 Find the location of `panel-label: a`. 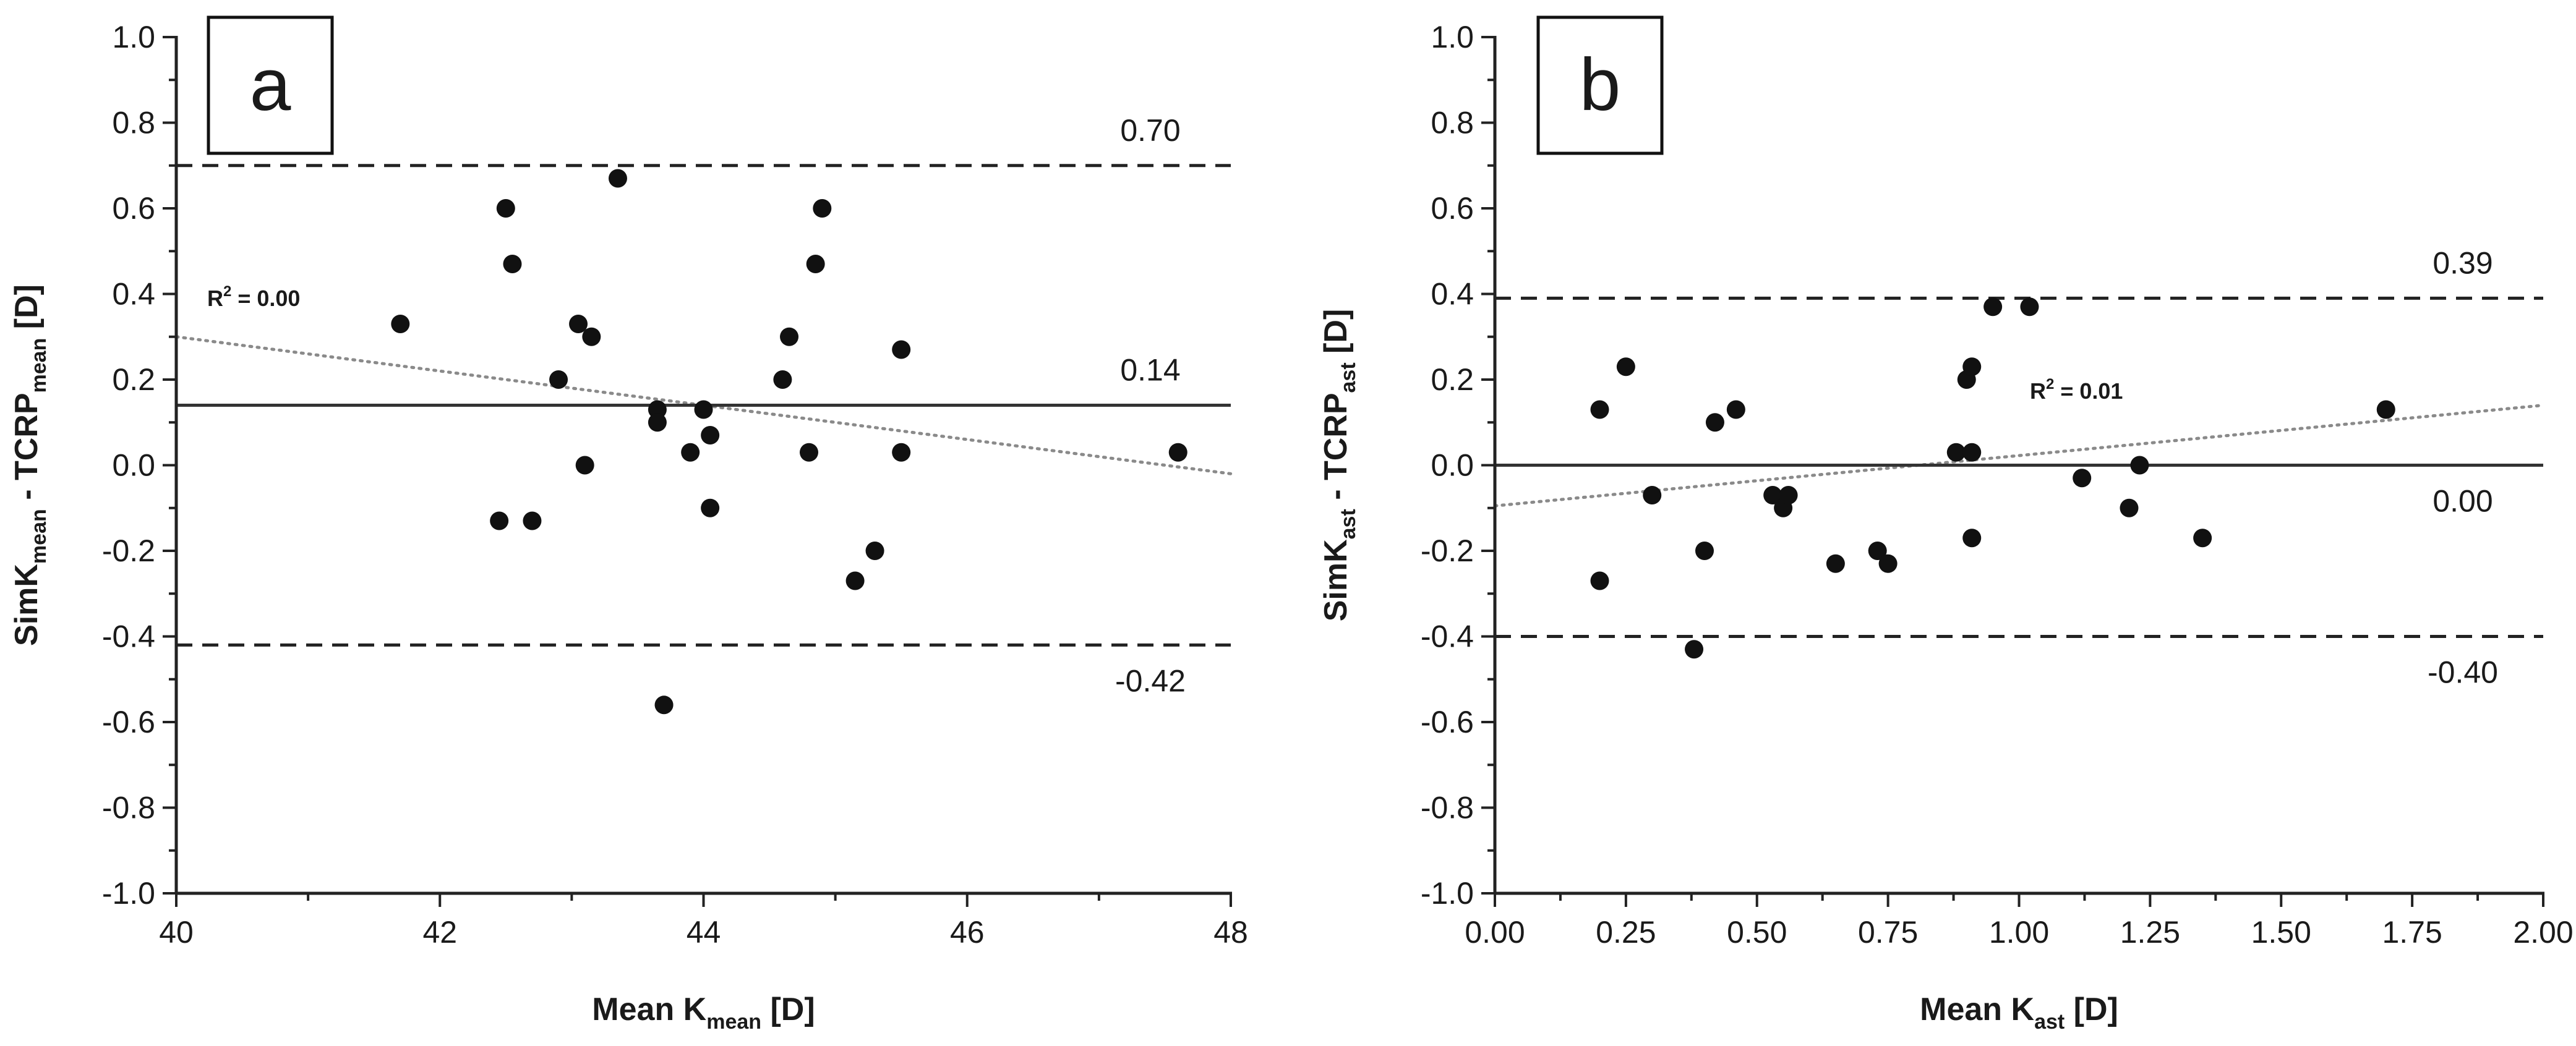

panel-label: a is located at coordinates (270, 84).